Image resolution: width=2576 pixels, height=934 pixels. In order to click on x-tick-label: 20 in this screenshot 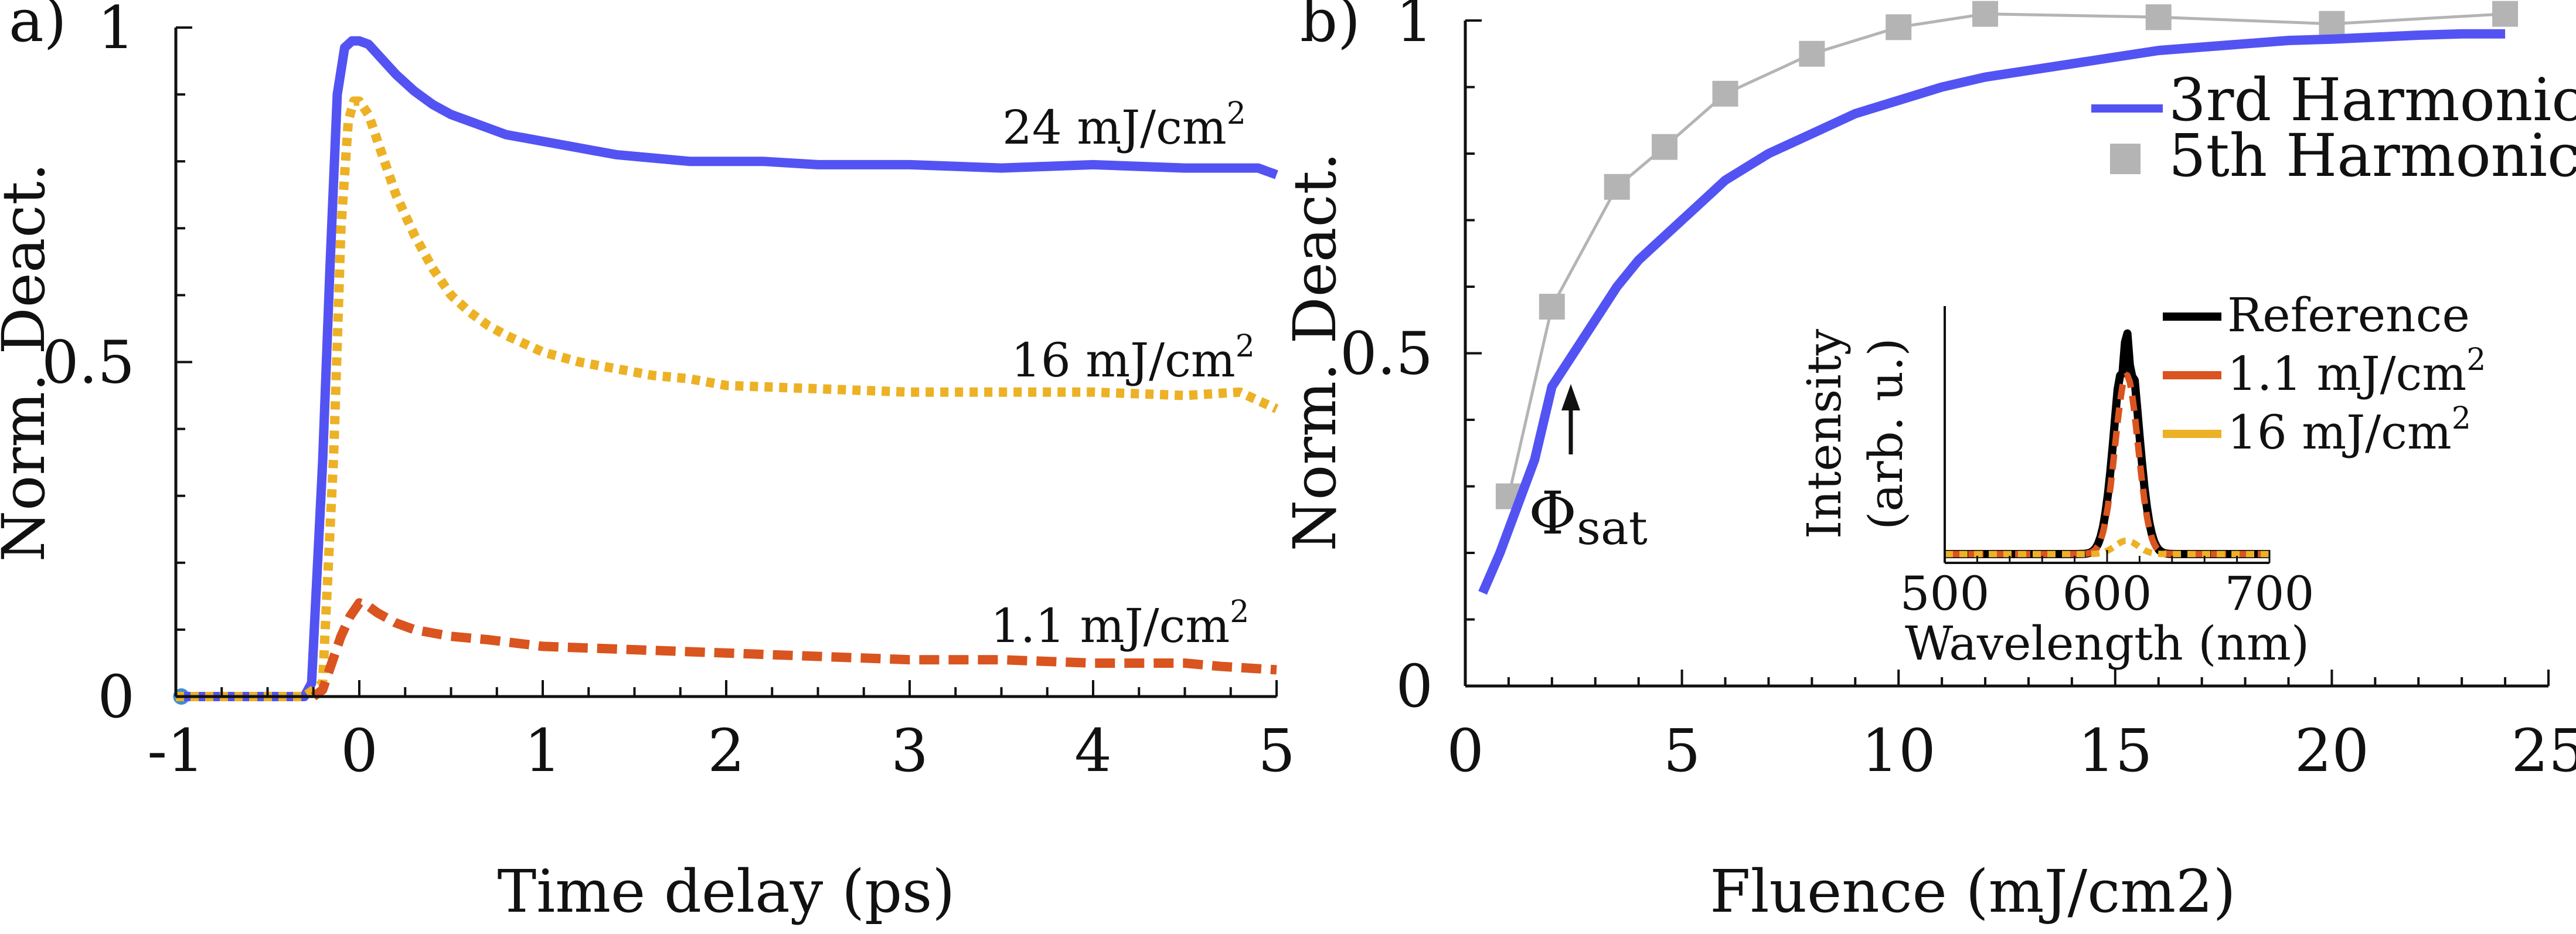, I will do `click(2332, 750)`.